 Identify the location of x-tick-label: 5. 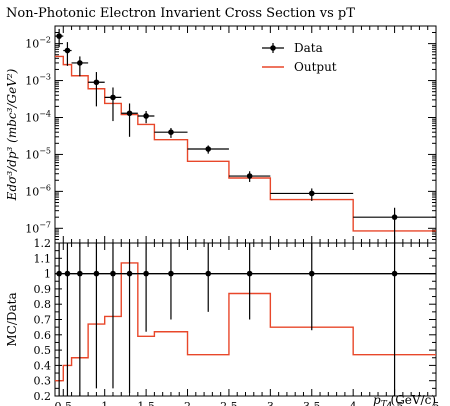
(436, 403).